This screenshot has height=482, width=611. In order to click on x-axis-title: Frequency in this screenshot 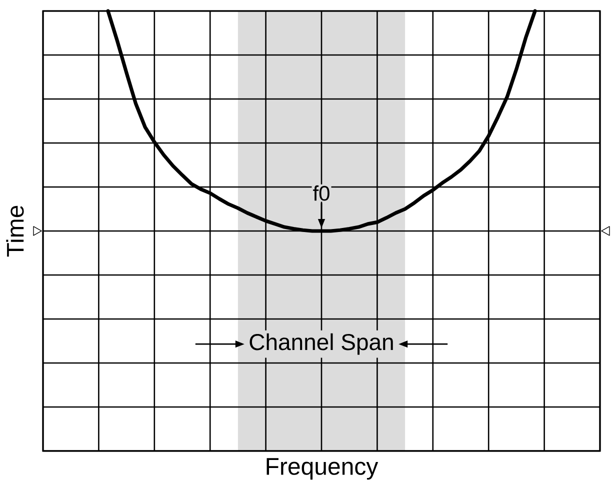, I will do `click(322, 469)`.